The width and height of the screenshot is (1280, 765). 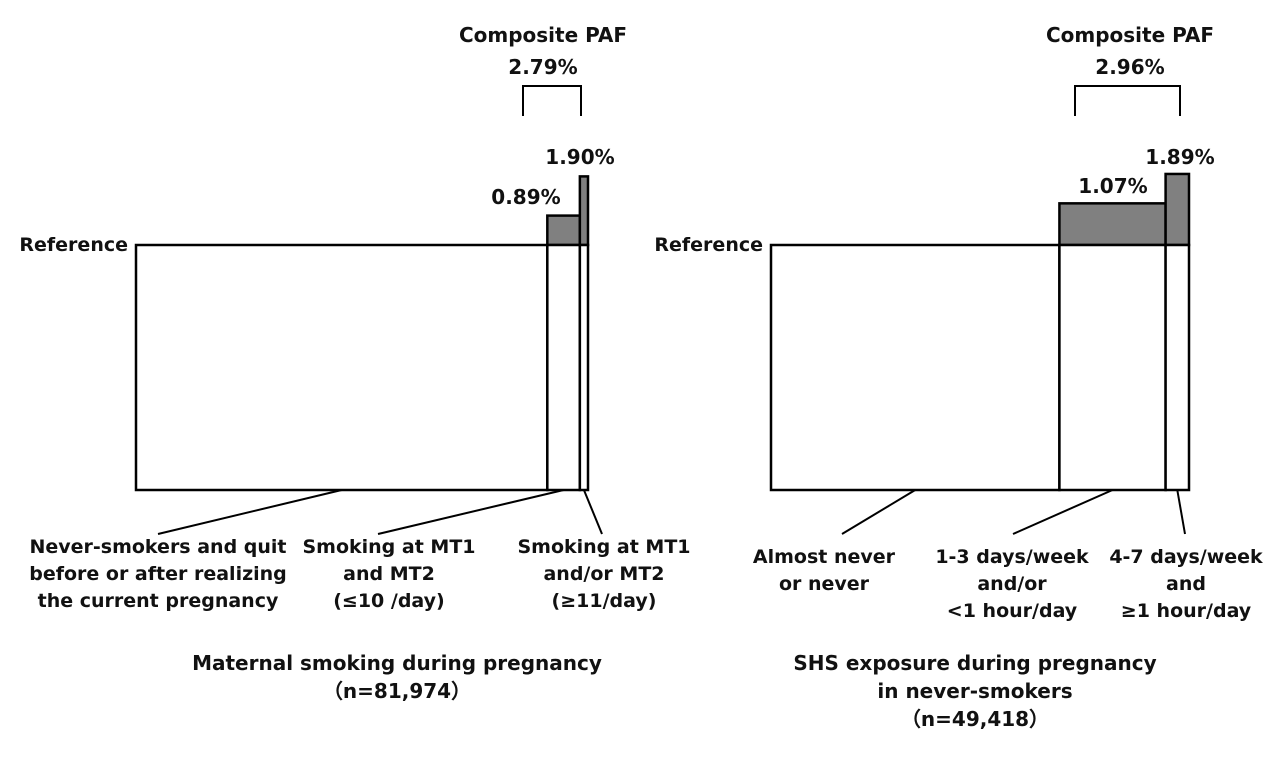 I want to click on panel-title: Maternal smoking during pregnancy, so click(x=397, y=663).